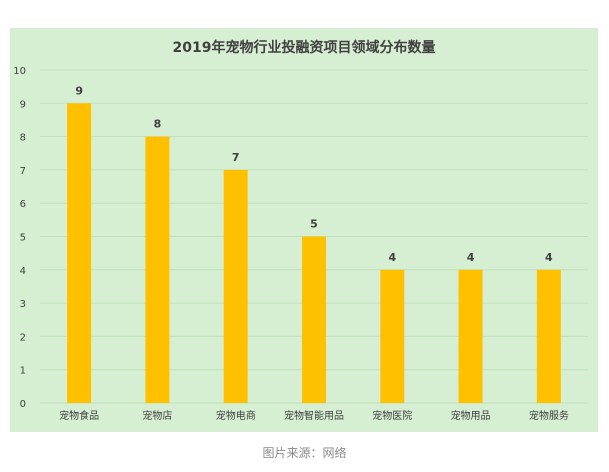 This screenshot has height=472, width=609. I want to click on y-tick-label: 7, so click(23, 171).